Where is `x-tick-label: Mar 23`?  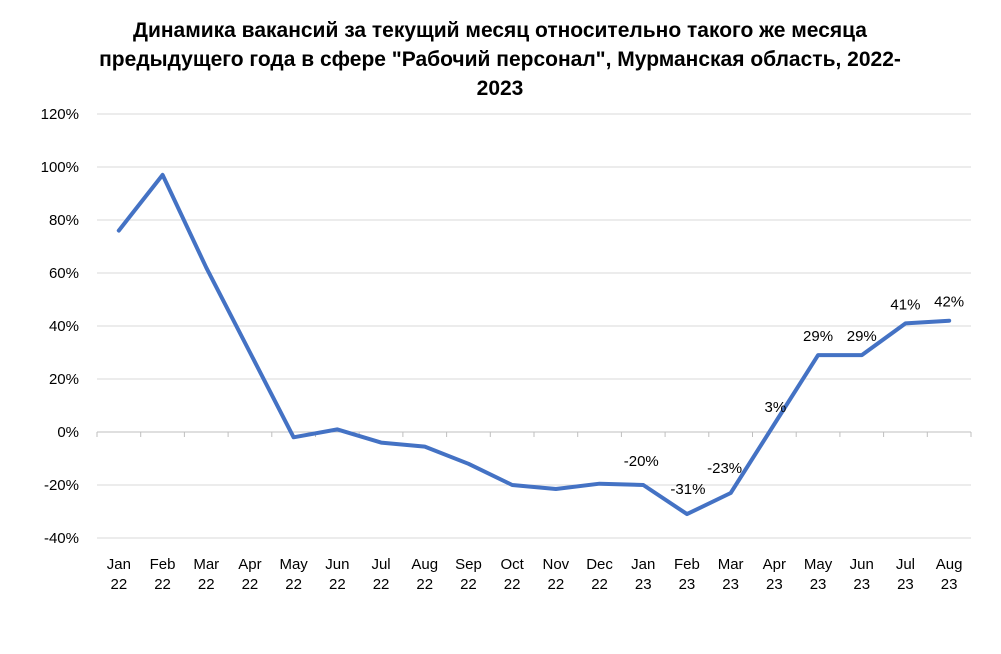 x-tick-label: Mar 23 is located at coordinates (731, 574).